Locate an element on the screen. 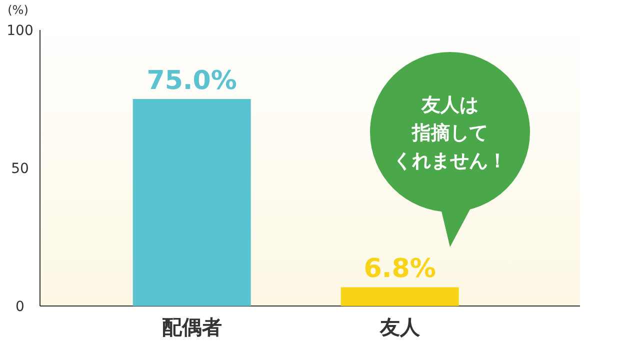  data-label: 75.0% is located at coordinates (191, 81).